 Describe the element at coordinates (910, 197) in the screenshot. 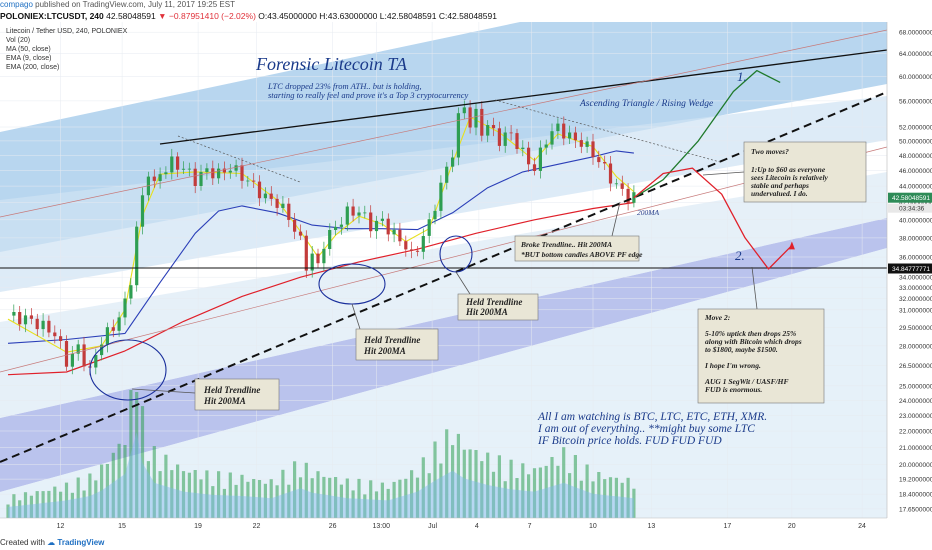

I see `current-price-box` at that location.